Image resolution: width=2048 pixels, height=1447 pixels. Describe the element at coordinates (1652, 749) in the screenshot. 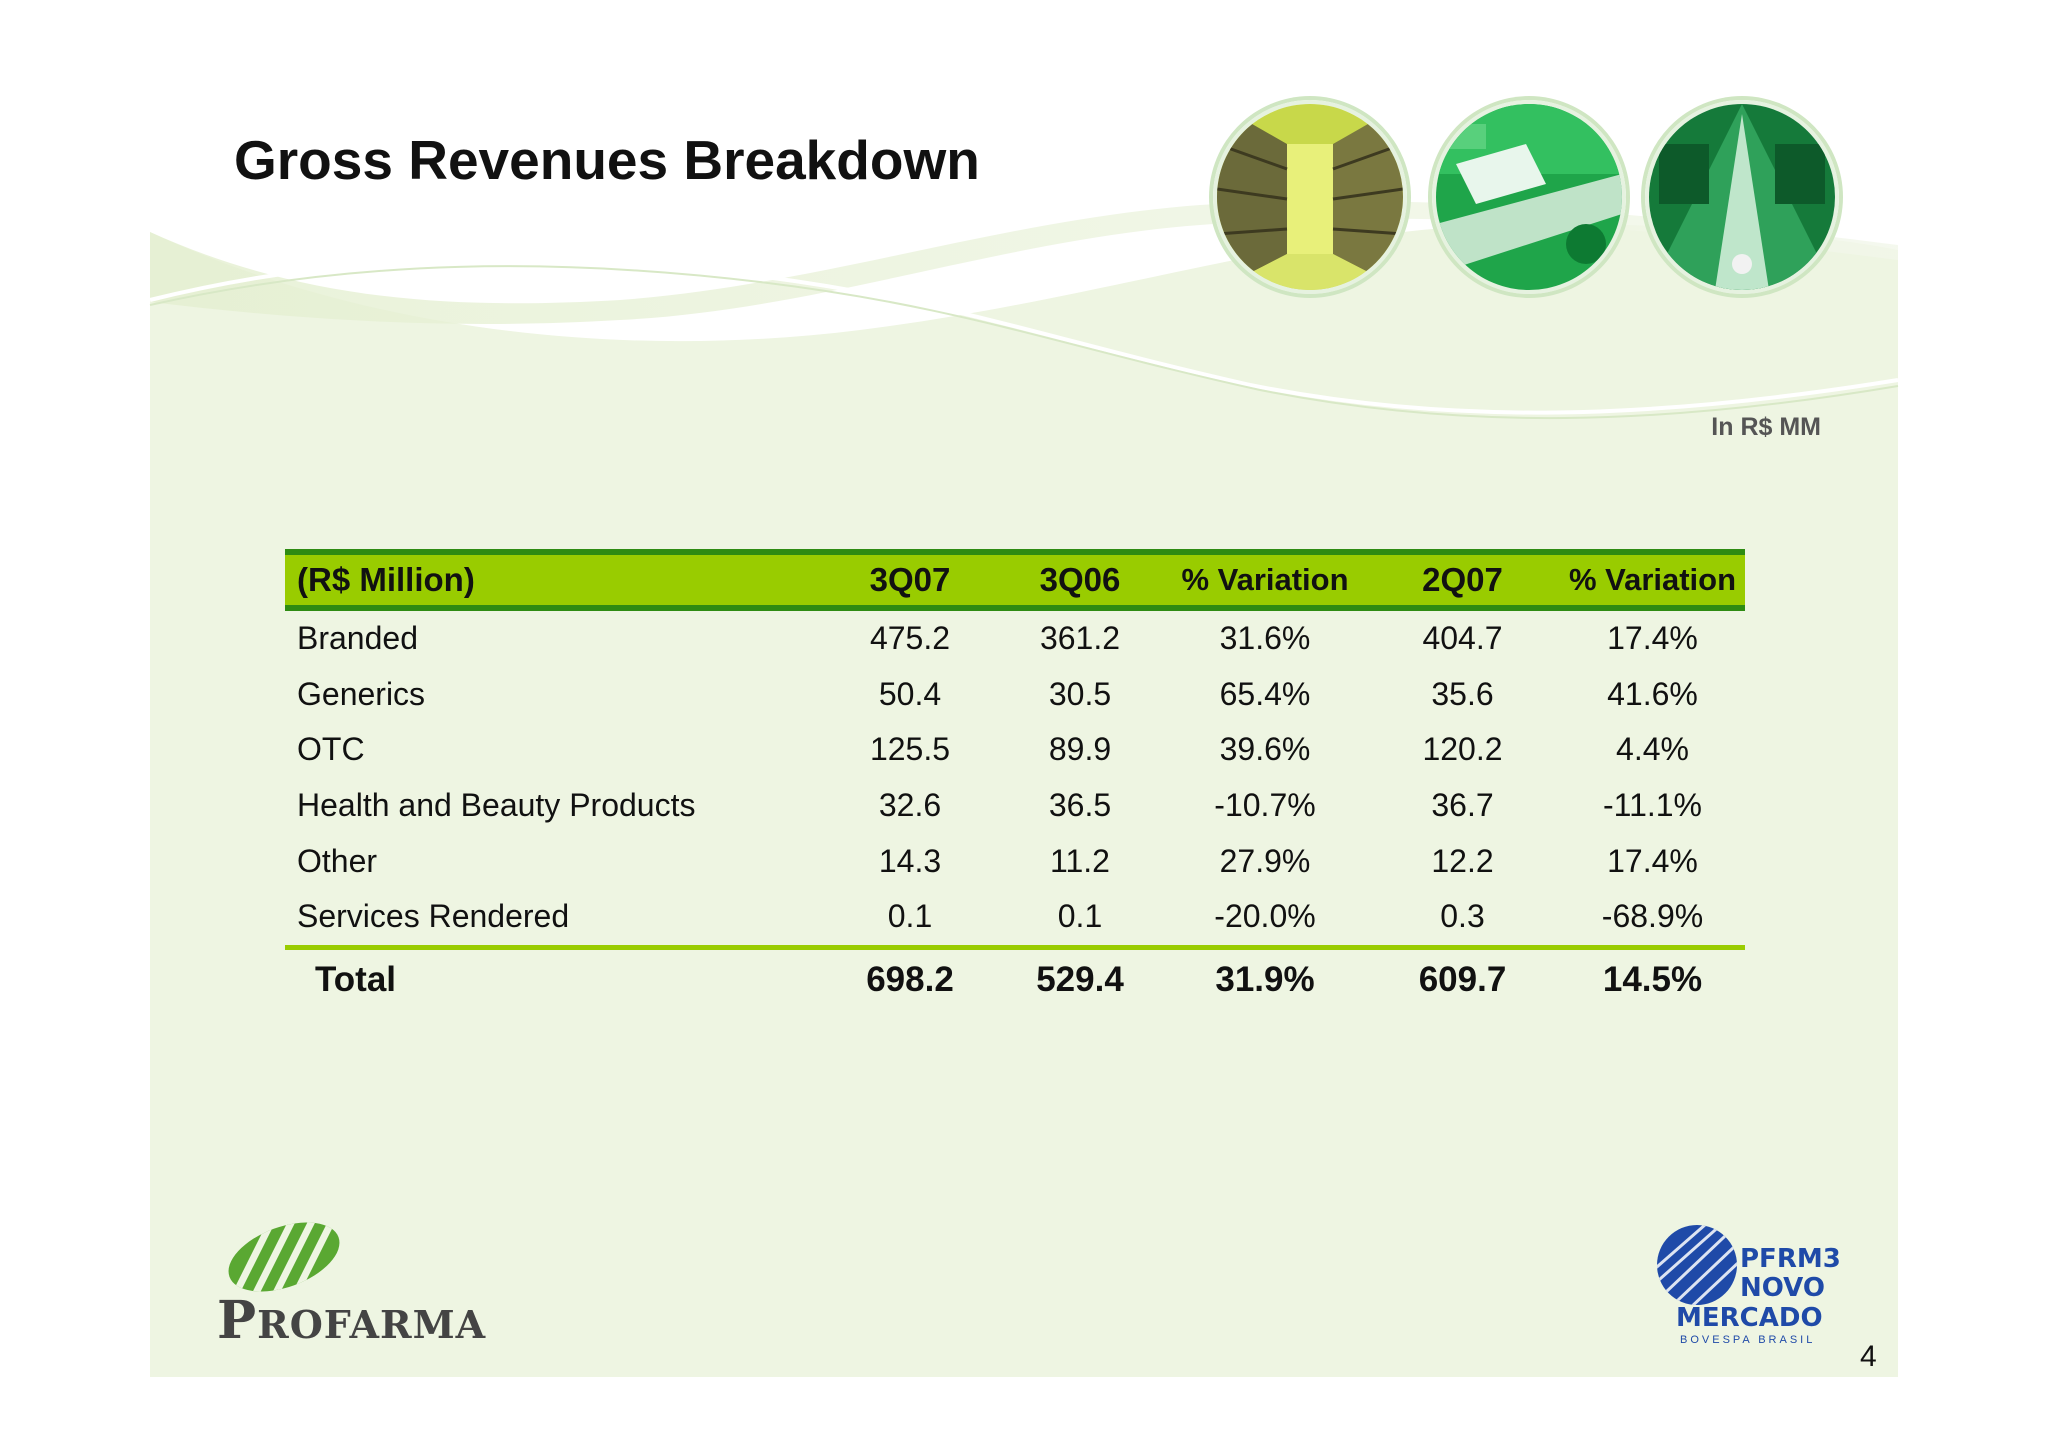

I see `cell: 4.4%` at that location.